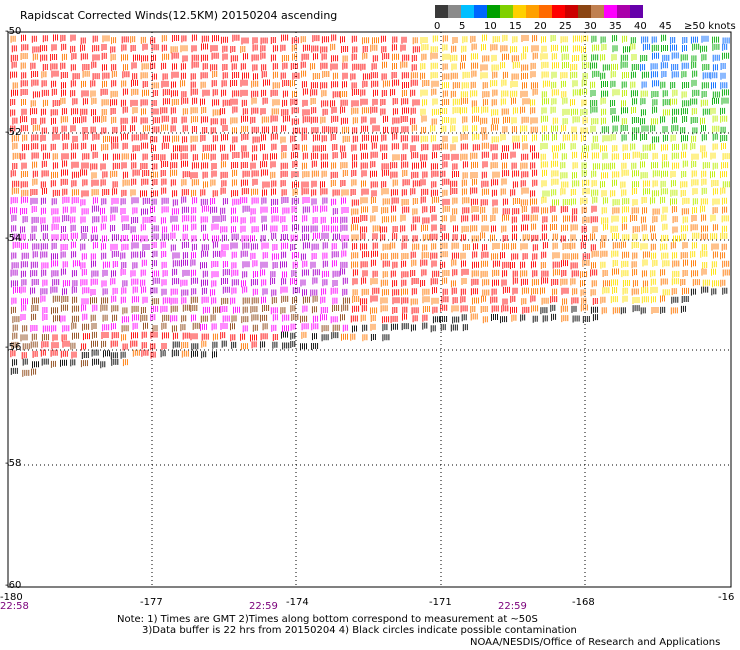  I want to click on legend-swatch, so click(584, 11).